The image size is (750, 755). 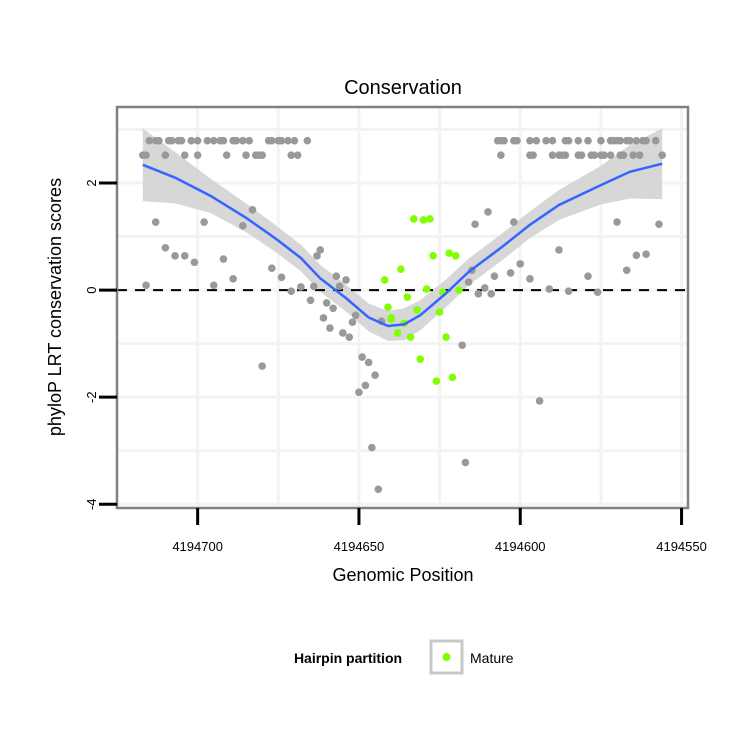 I want to click on y-tick-label: 2, so click(x=91, y=182).